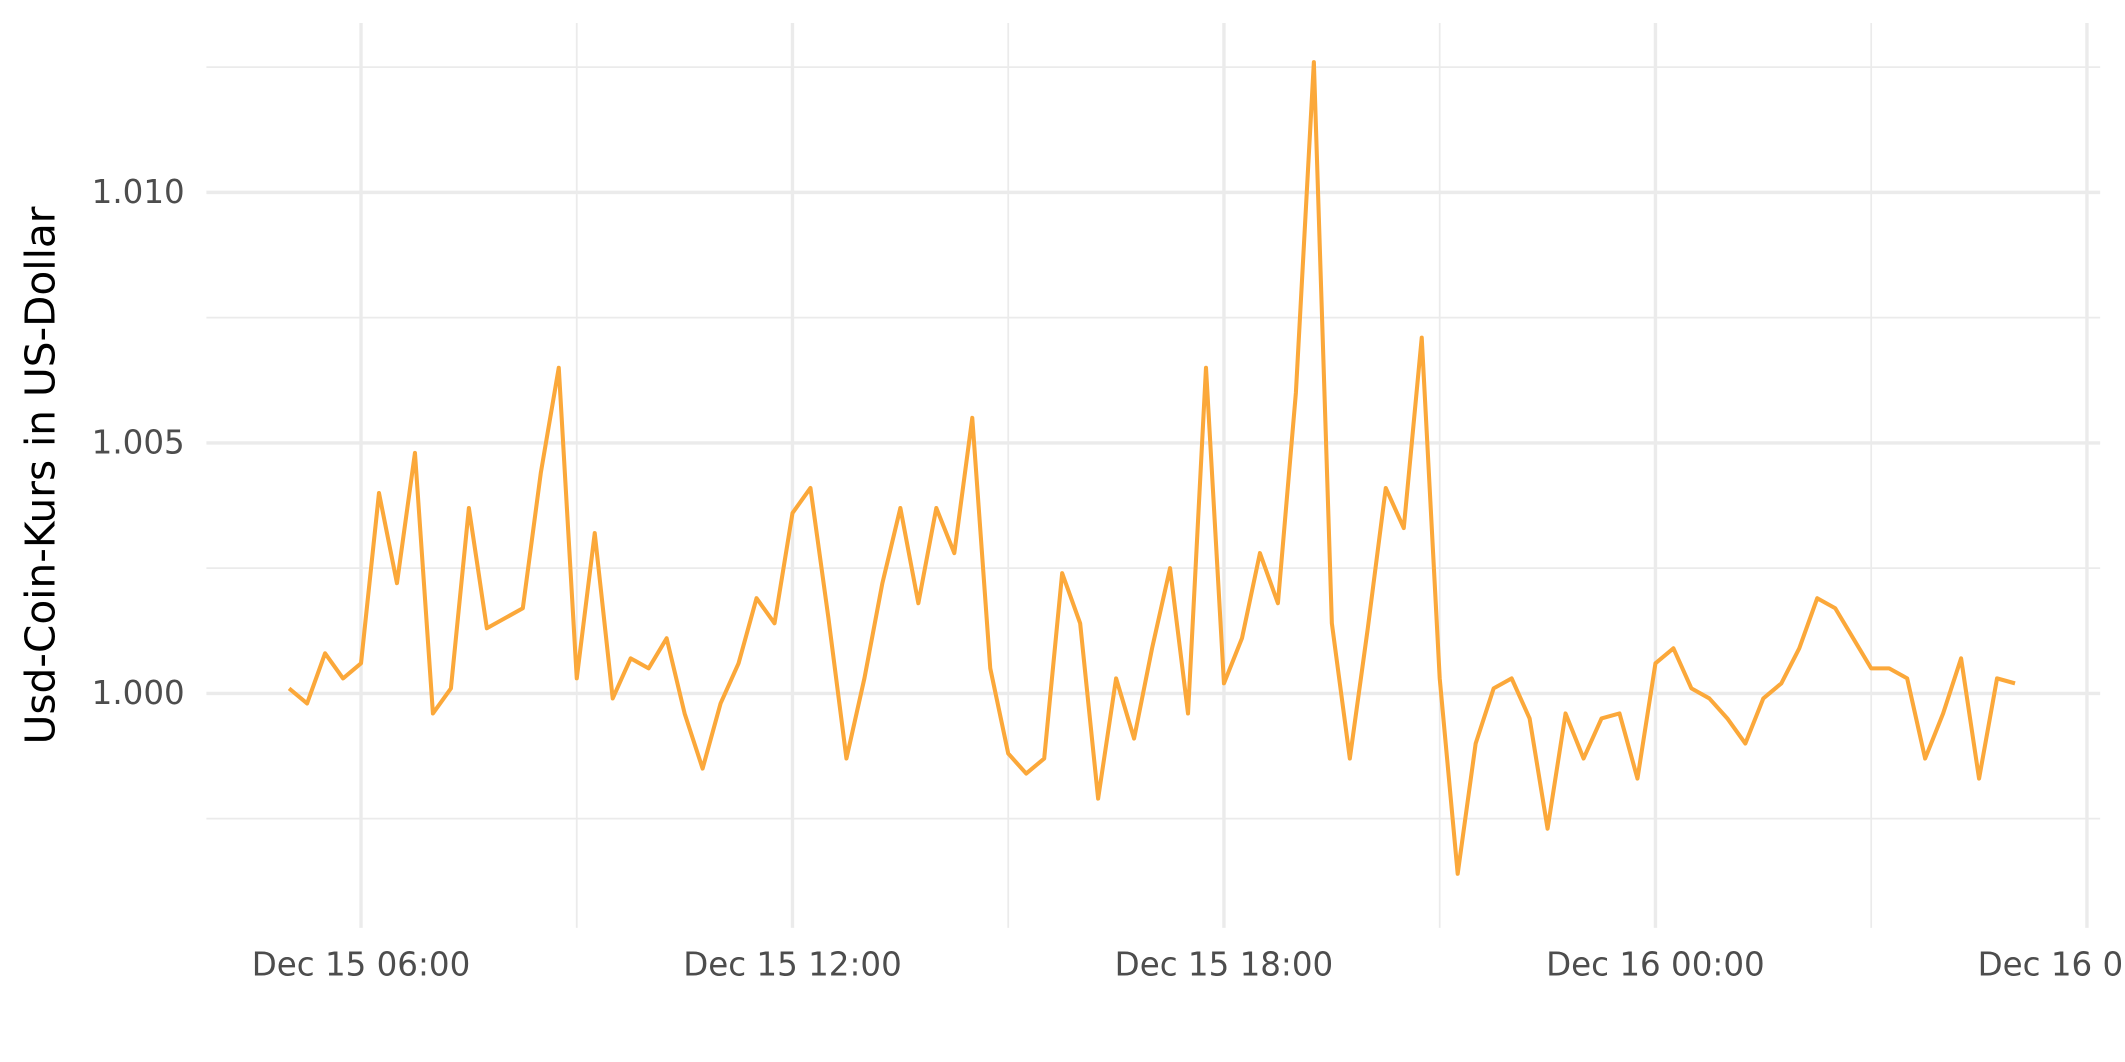 This screenshot has height=1062, width=2125. I want to click on x-tick-label: Dec 15 12:00, so click(792, 964).